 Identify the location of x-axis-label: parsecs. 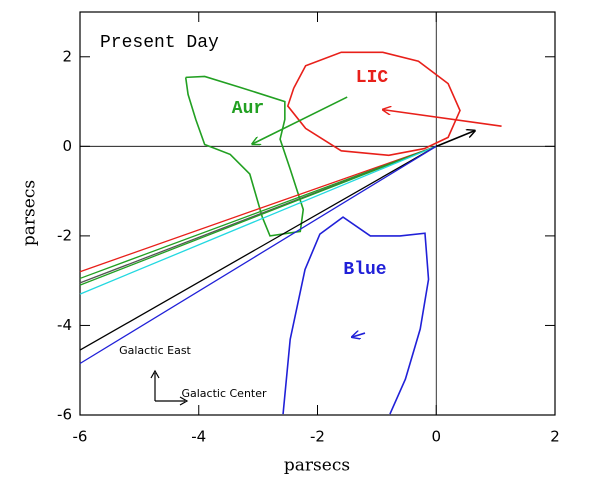
(317, 466).